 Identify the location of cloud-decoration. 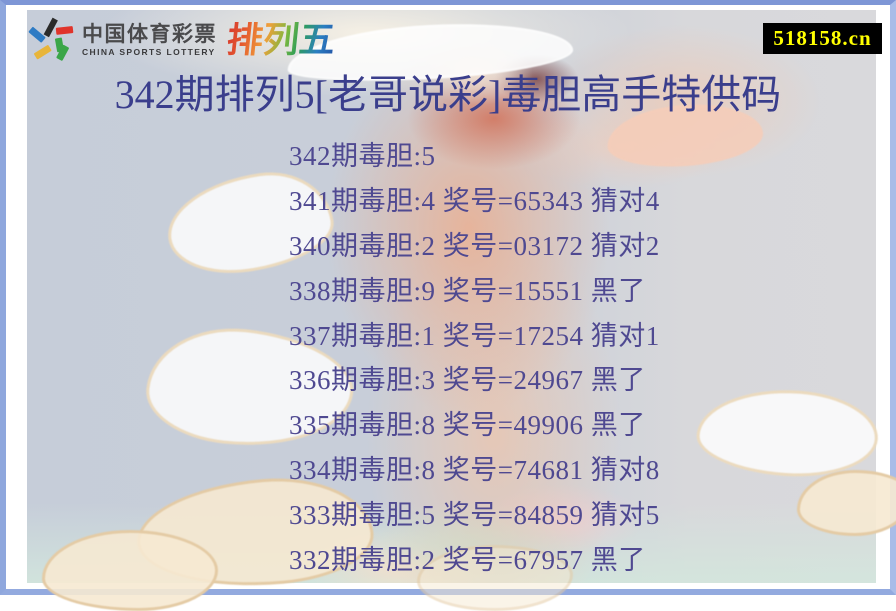
(846, 503).